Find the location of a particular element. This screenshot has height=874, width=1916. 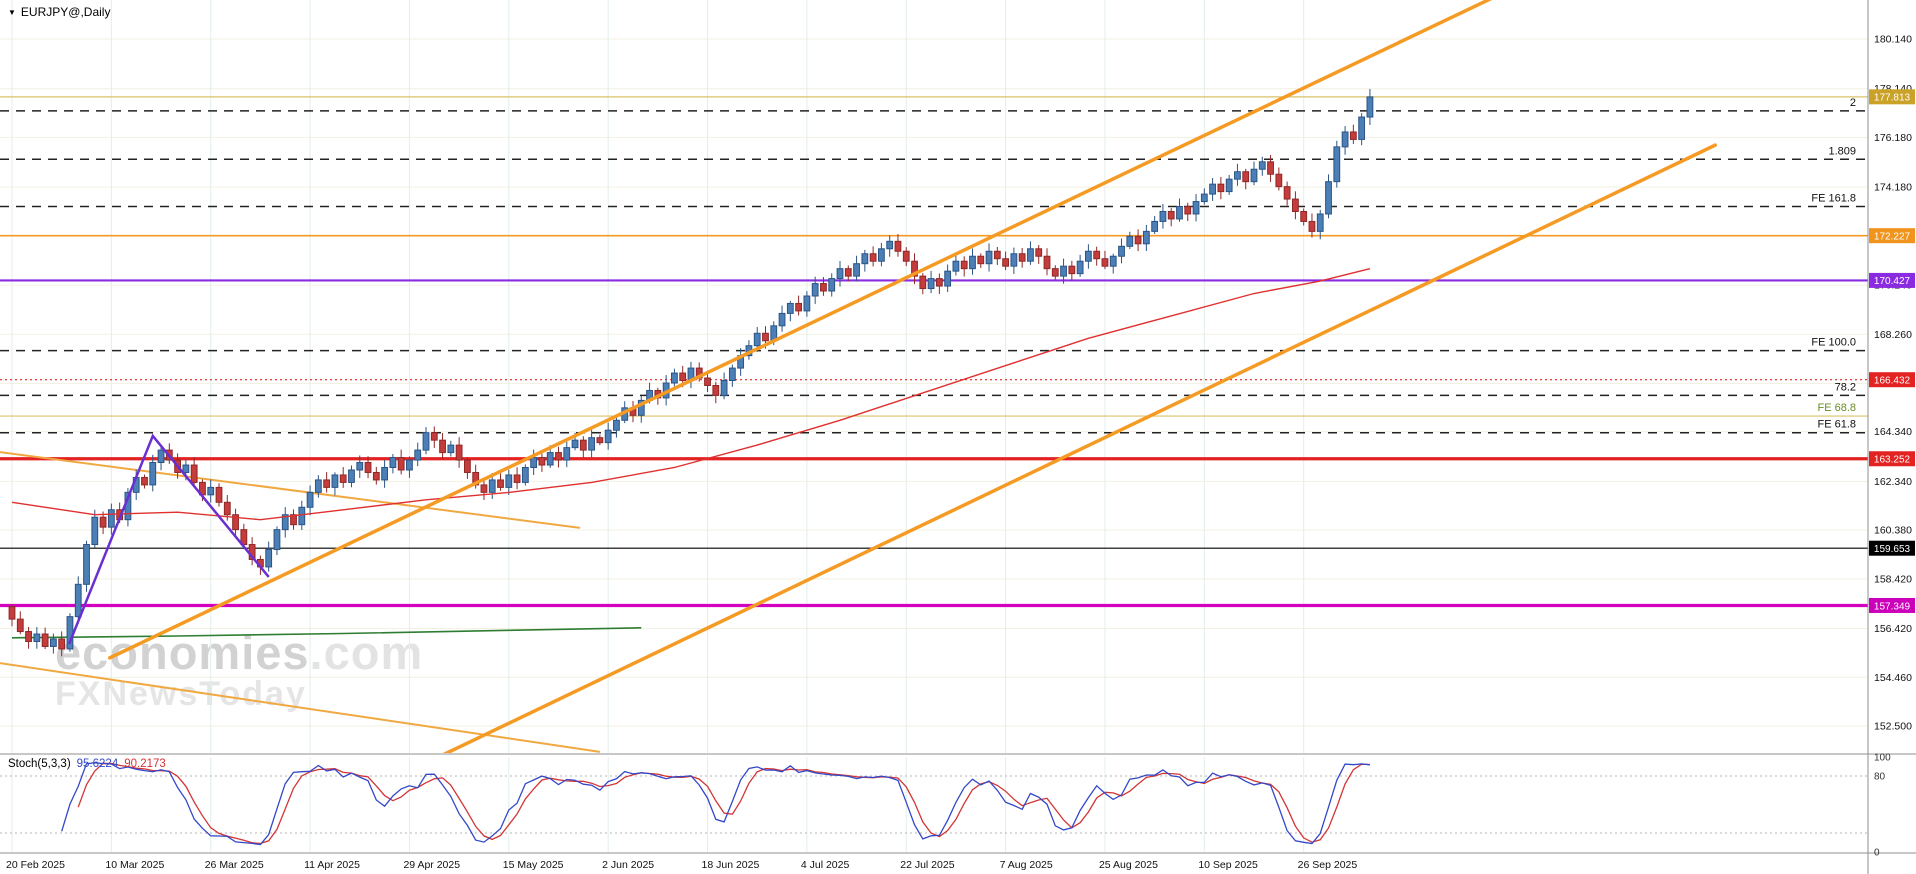

stoch-tick-label: 0 is located at coordinates (1877, 853).